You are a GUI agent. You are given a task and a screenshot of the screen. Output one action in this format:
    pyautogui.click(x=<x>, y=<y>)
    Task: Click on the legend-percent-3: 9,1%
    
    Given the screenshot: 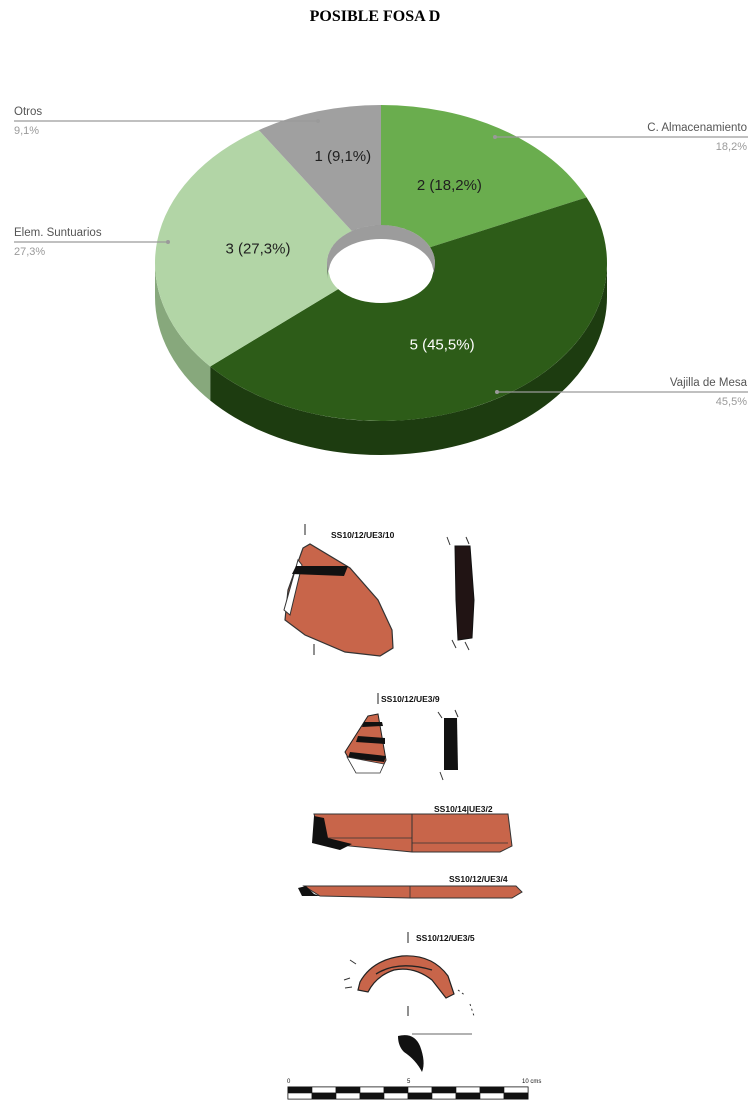 What is the action you would take?
    pyautogui.click(x=26, y=131)
    